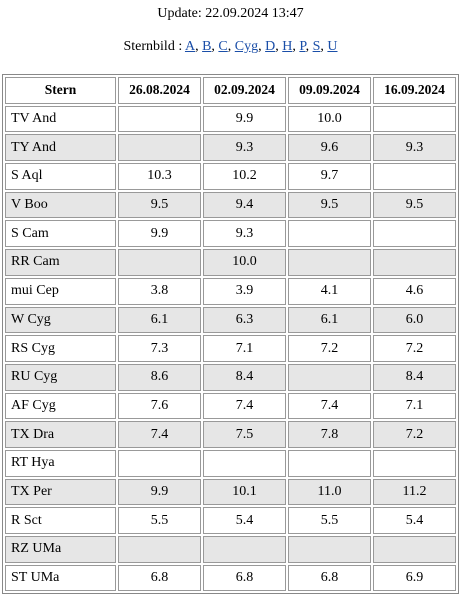 The width and height of the screenshot is (461, 594). Describe the element at coordinates (207, 46) in the screenshot. I see `constellation-link: B` at that location.